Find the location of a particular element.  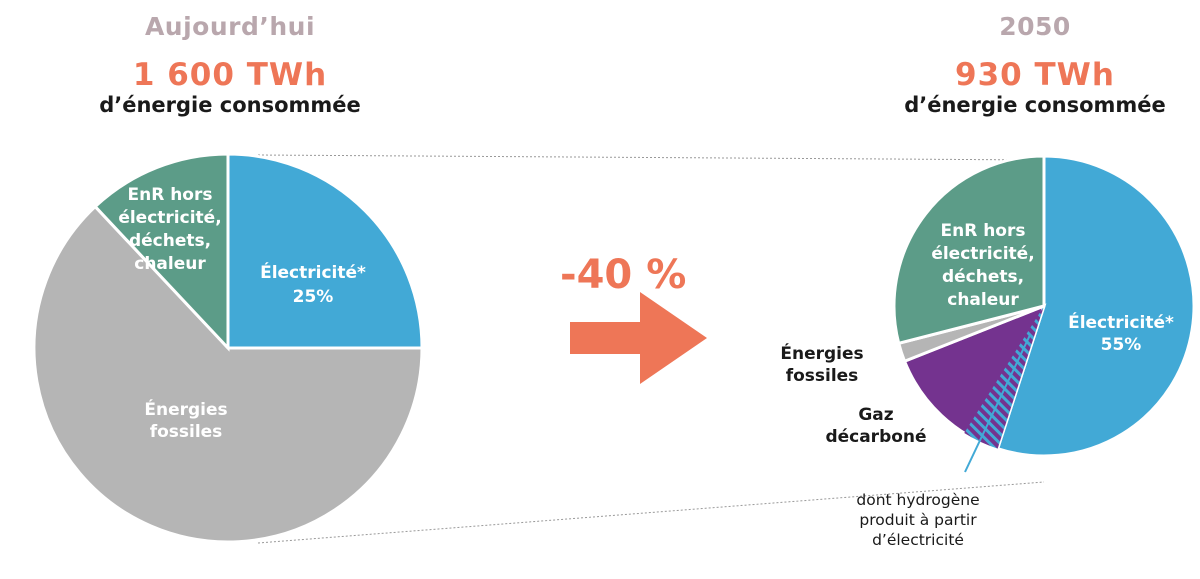

left-amount: 1 600 TWh is located at coordinates (230, 75).